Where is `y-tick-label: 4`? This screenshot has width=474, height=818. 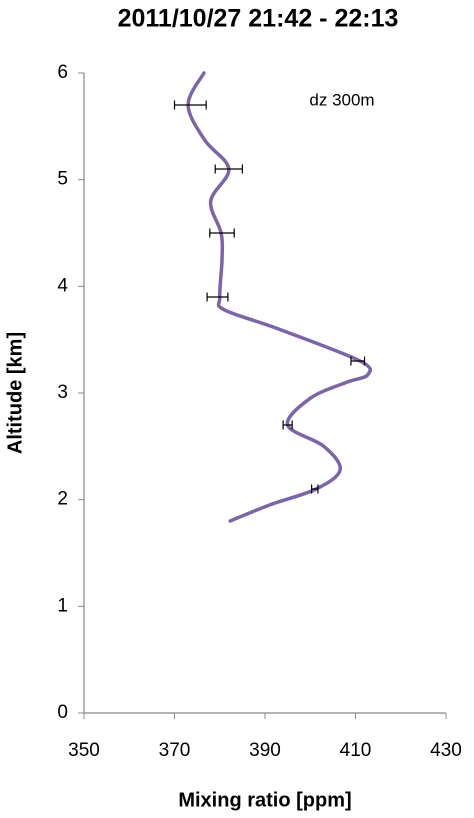
y-tick-label: 4 is located at coordinates (62, 285).